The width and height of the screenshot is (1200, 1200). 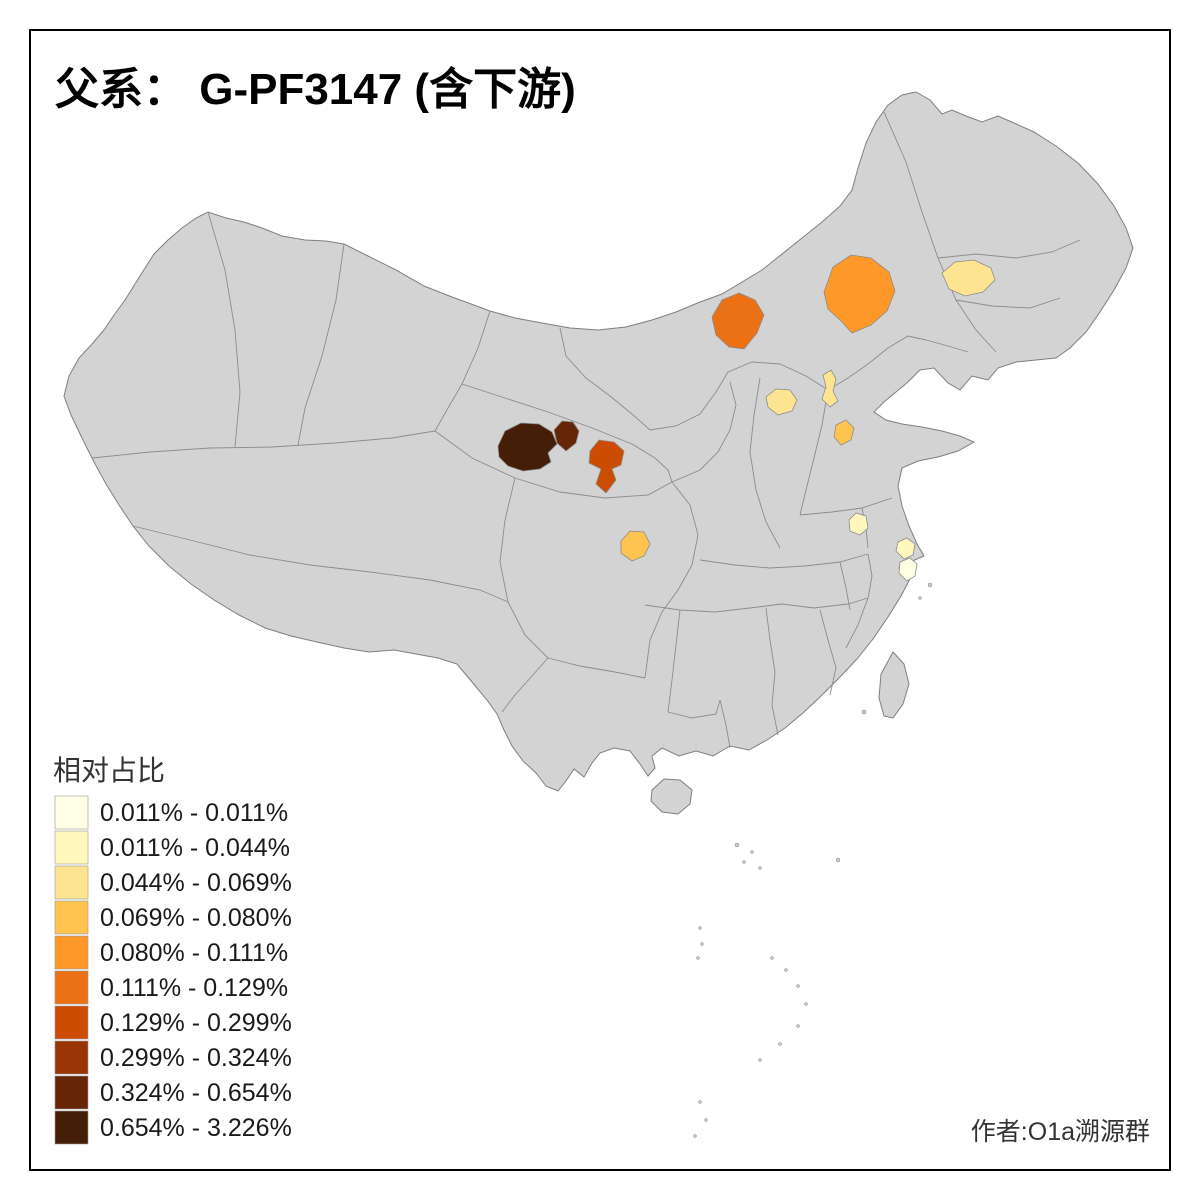 I want to click on legend-item: 0.299% - 0.324%, so click(x=173, y=1057).